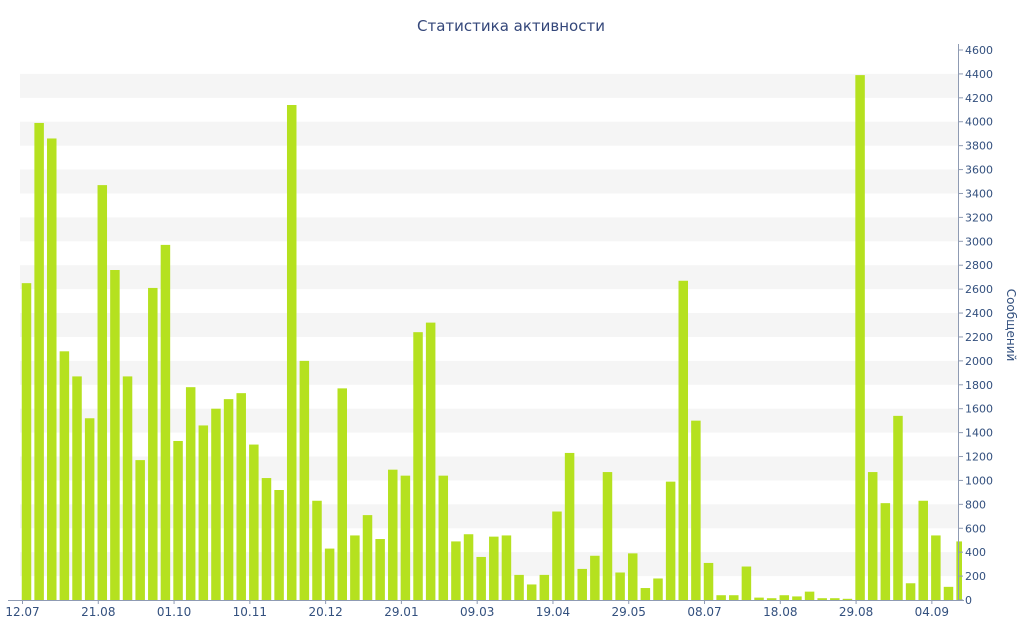 The height and width of the screenshot is (644, 1024). I want to click on y-tick-label: 2800, so click(979, 265).